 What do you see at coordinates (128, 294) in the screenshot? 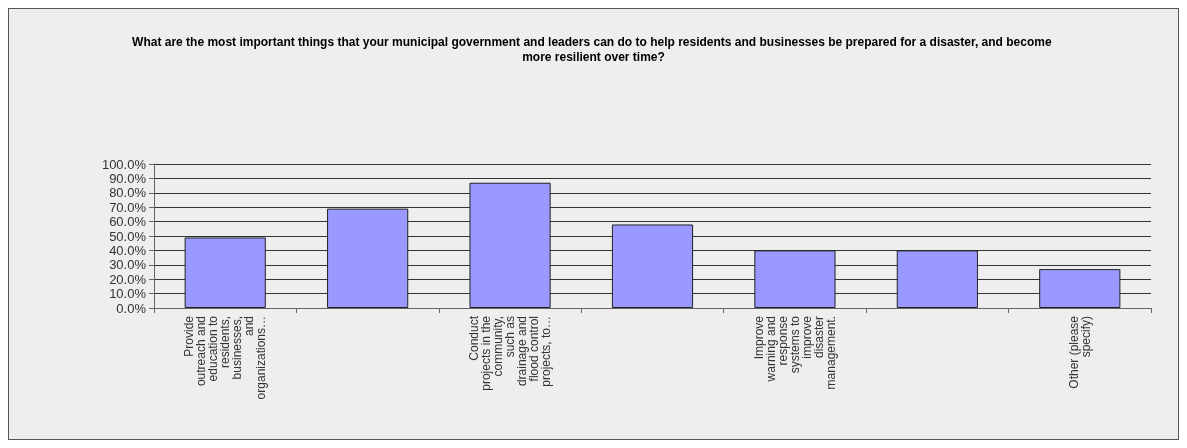
I see `y-tick-label: 10.0%` at bounding box center [128, 294].